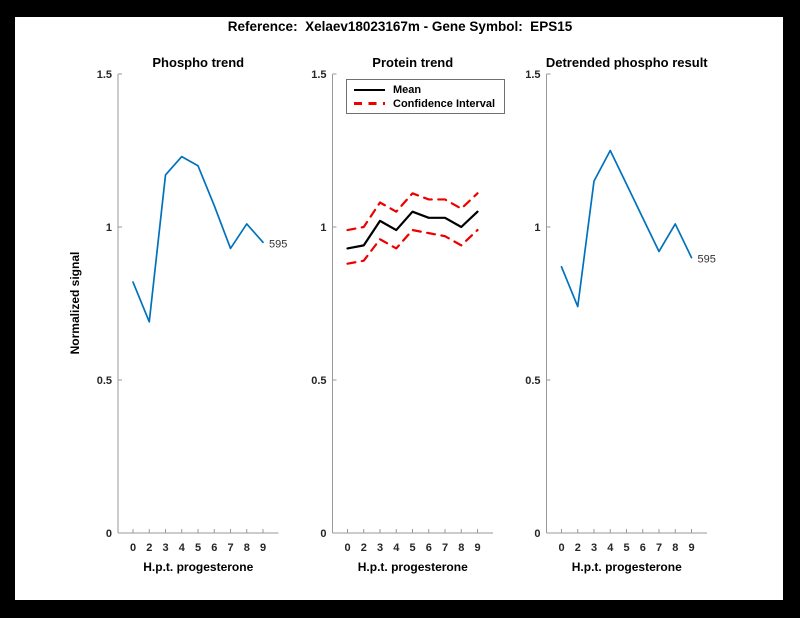 The height and width of the screenshot is (618, 800). Describe the element at coordinates (444, 103) in the screenshot. I see `legend-label-confidence-interval: Confidence Interval` at that location.